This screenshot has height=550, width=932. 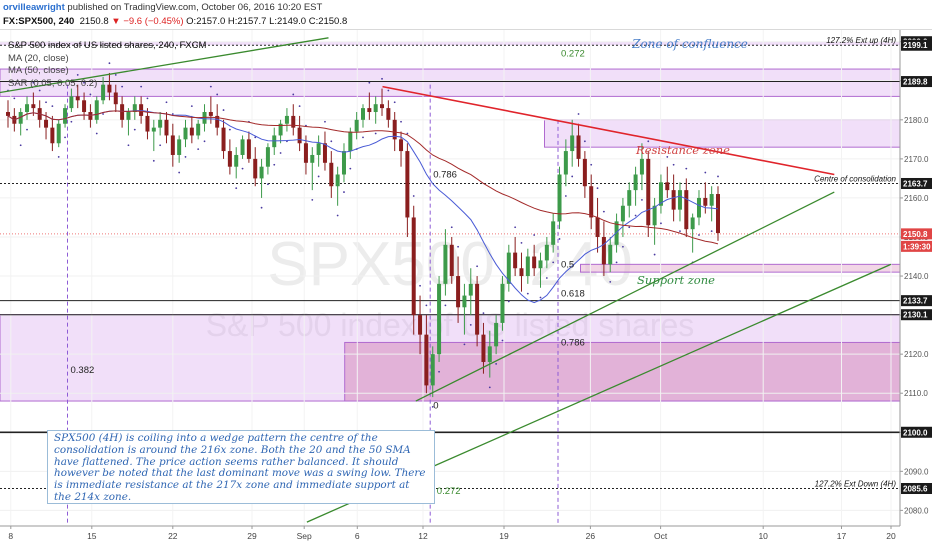 What do you see at coordinates (567, 264) in the screenshot?
I see `fib-label-2: 0.5` at bounding box center [567, 264].